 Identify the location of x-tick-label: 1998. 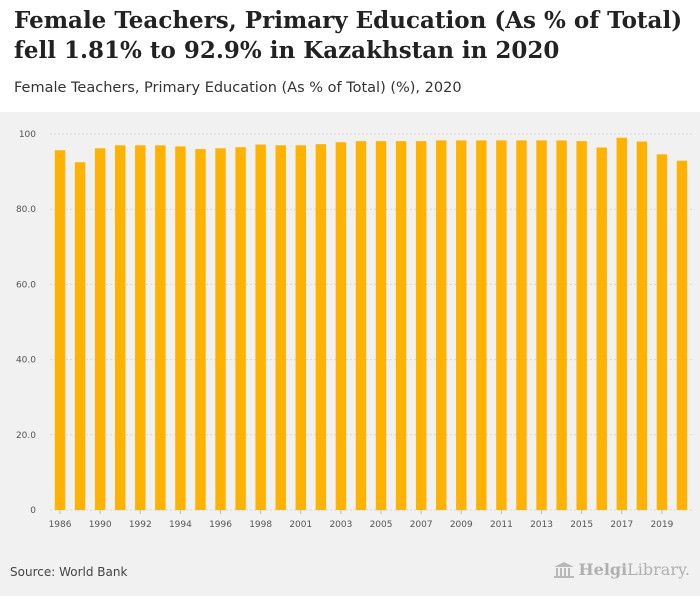
(260, 525).